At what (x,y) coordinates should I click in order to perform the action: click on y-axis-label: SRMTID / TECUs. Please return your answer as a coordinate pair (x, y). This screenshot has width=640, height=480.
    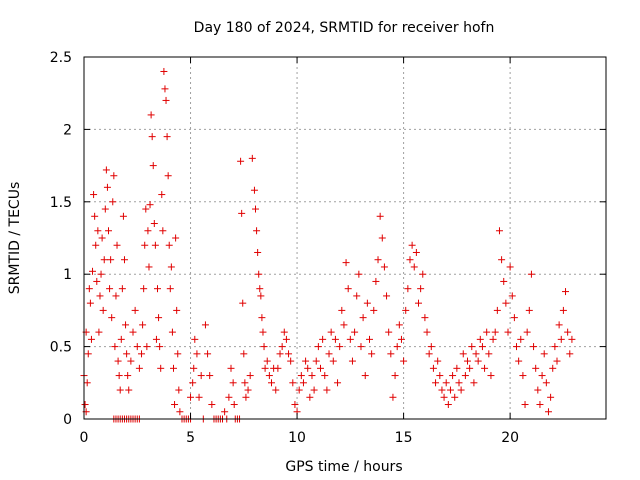
    Looking at the image, I should click on (15, 238).